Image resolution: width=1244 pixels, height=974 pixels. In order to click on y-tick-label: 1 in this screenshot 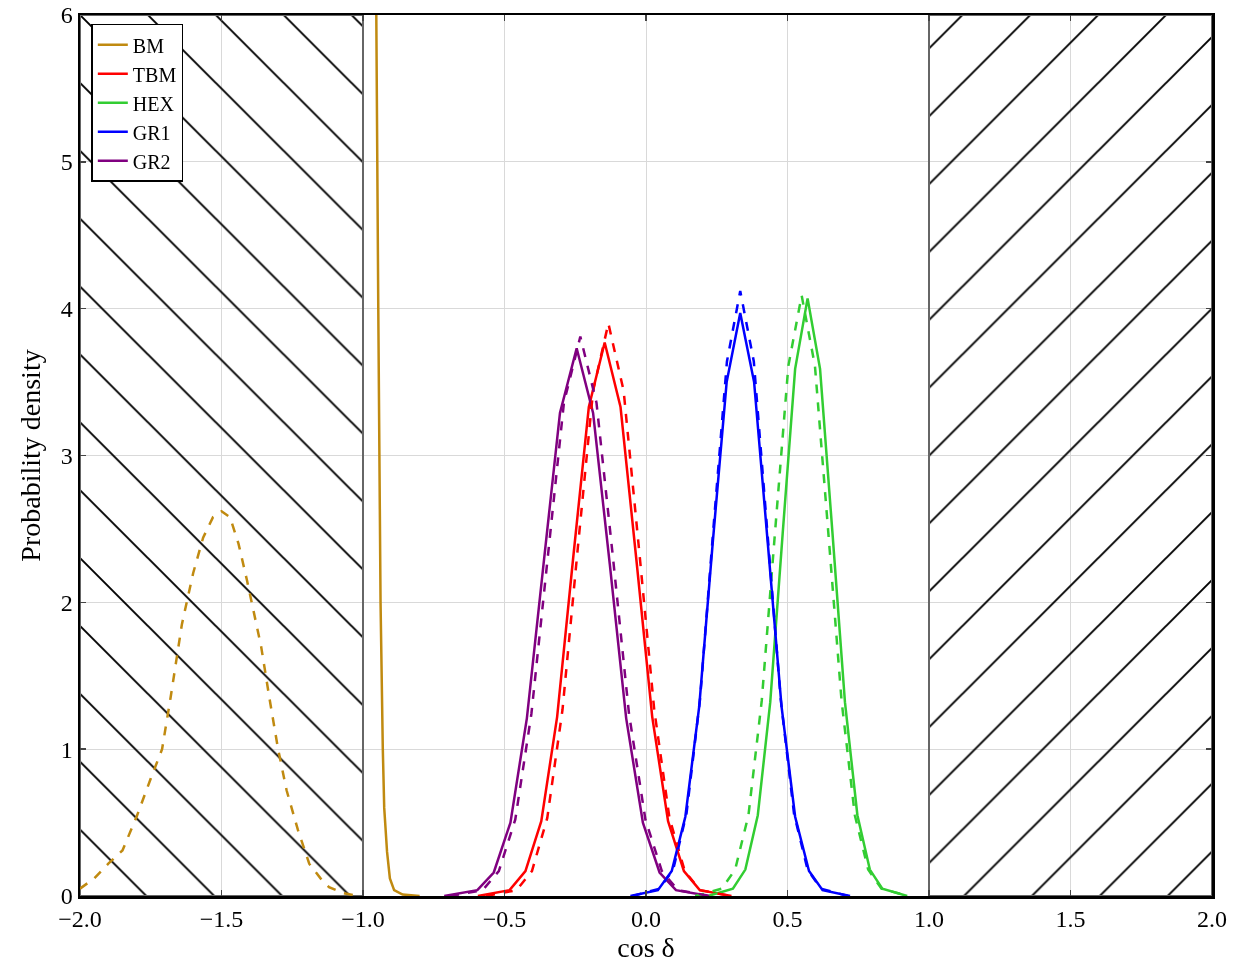, I will do `click(66, 749)`.